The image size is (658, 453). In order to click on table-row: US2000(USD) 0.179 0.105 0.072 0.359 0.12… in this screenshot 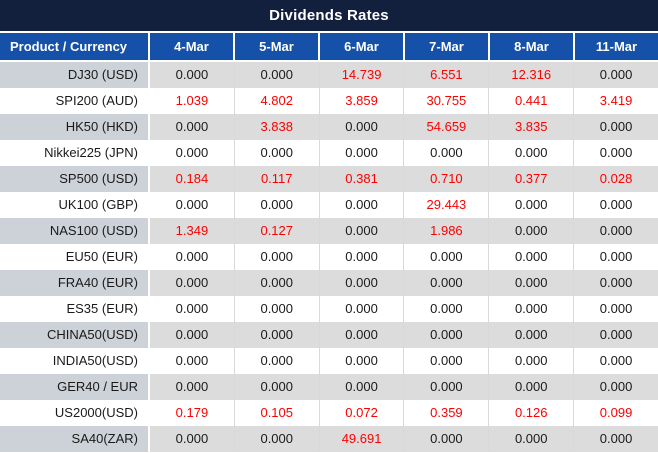, I will do `click(329, 413)`.